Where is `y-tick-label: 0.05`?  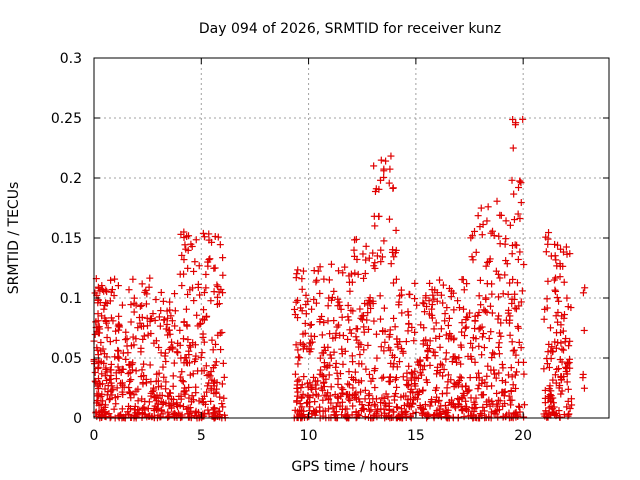
y-tick-label: 0.05 is located at coordinates (66, 359).